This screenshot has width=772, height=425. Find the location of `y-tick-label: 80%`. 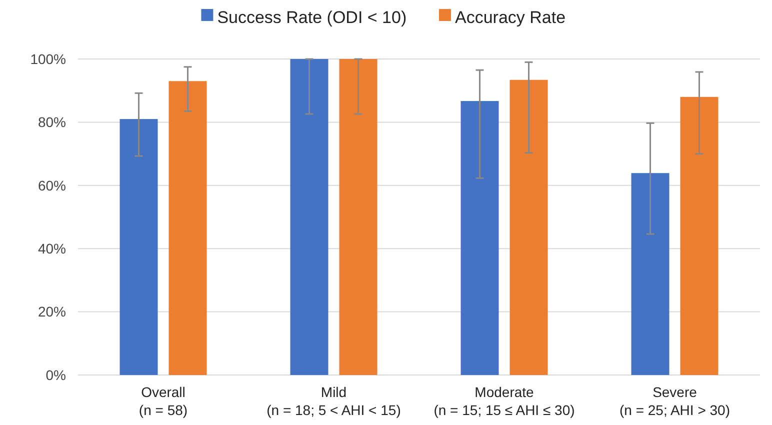

y-tick-label: 80% is located at coordinates (52, 122).